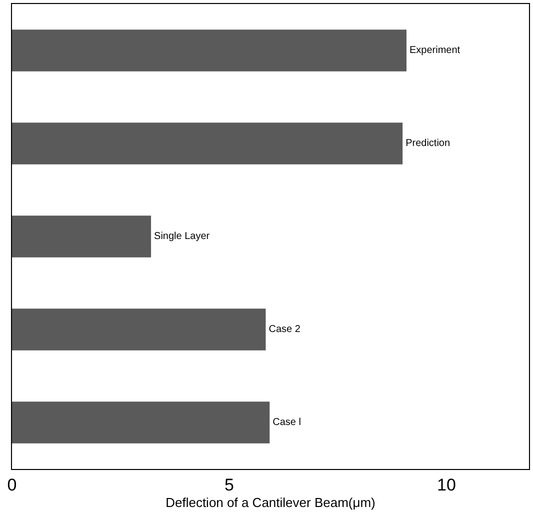 This screenshot has height=531, width=533. Describe the element at coordinates (182, 236) in the screenshot. I see `y-tick-label: Single Layer` at that location.